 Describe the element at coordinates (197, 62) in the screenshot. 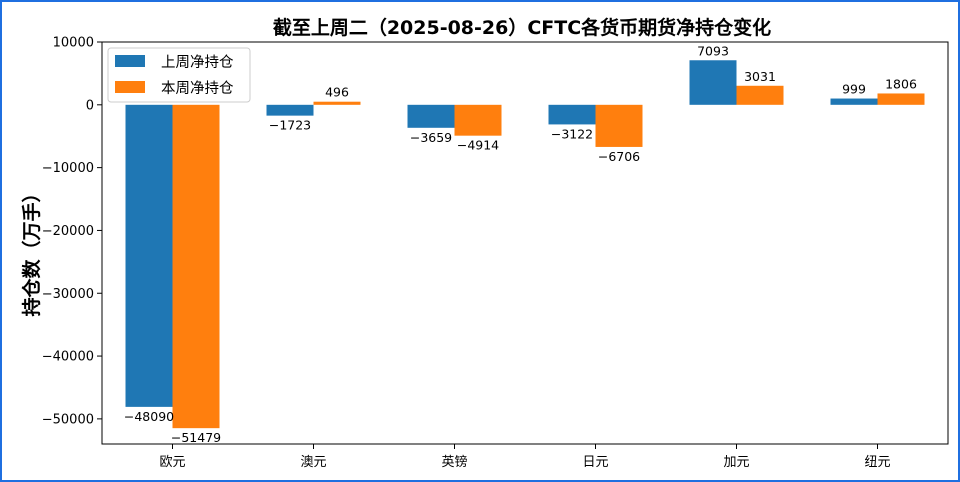

I see `legend-label-last-week: 上周净持仓` at that location.